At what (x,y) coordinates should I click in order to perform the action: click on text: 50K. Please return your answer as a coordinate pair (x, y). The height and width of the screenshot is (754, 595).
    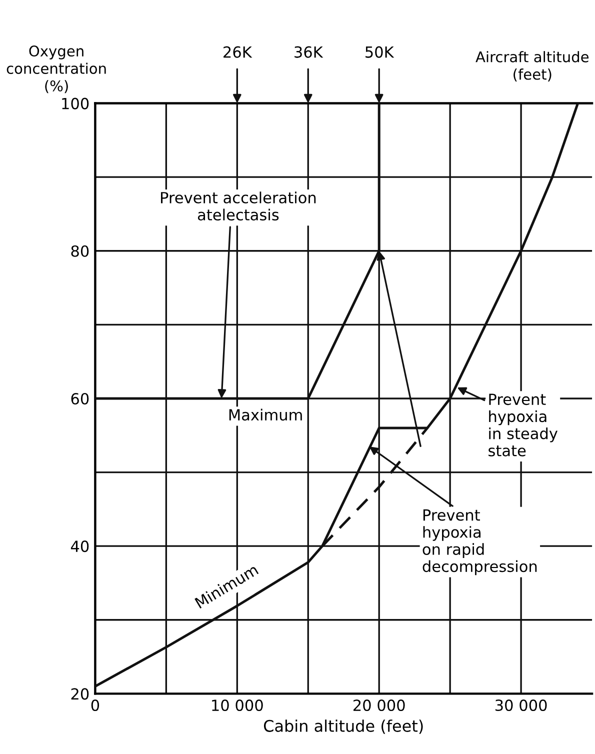
    Looking at the image, I should click on (380, 52).